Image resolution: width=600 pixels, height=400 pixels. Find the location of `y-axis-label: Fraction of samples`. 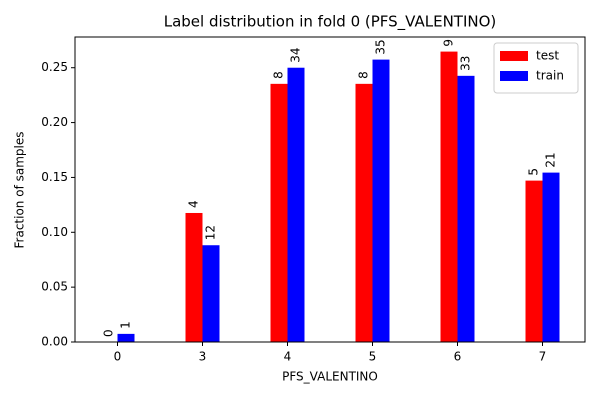

y-axis-label: Fraction of samples is located at coordinates (20, 190).